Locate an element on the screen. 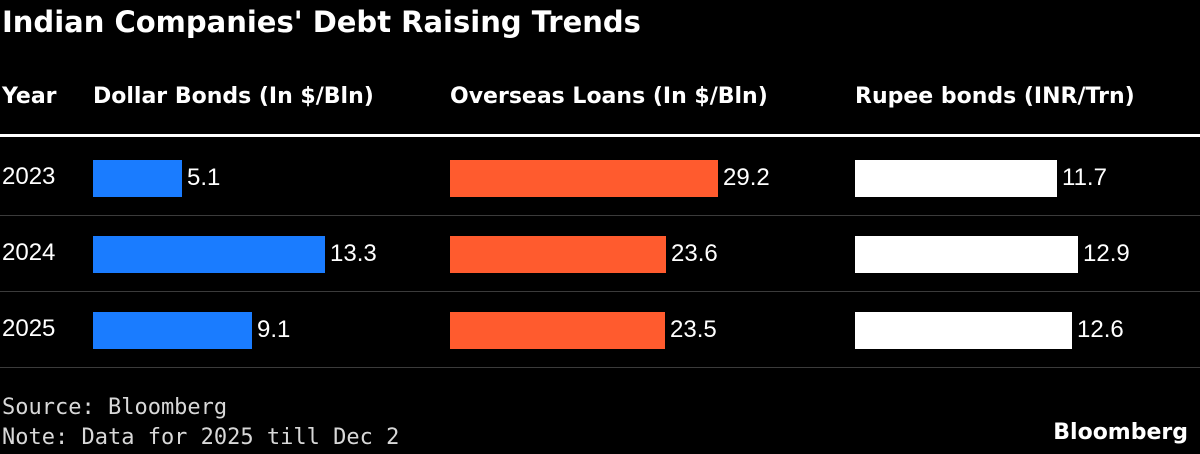 This screenshot has height=454, width=1200. overseas-loans-value-label: 29.2 is located at coordinates (746, 177).